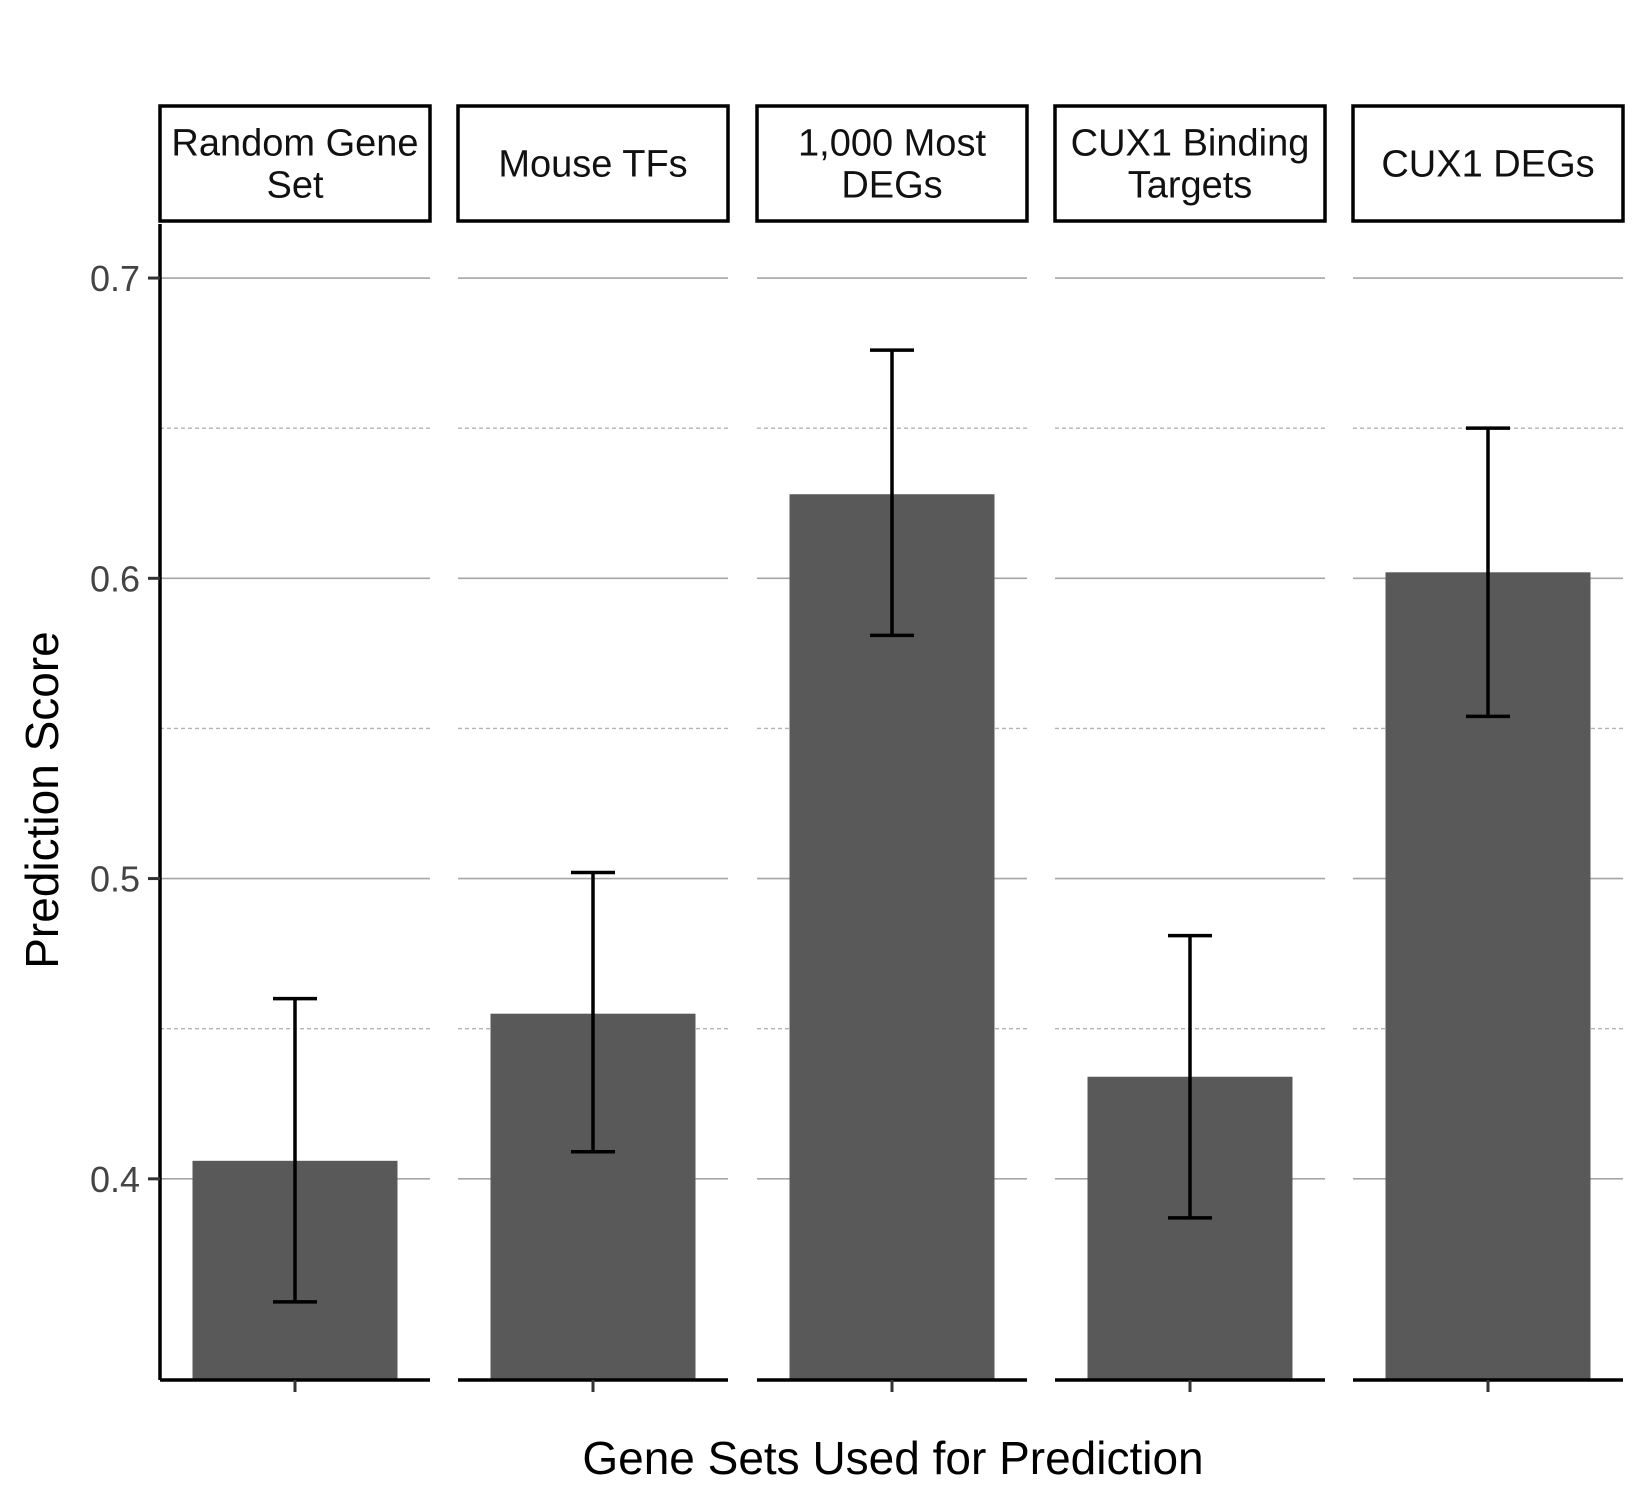  I want to click on y-axis-title: Prediction Score, so click(42, 800).